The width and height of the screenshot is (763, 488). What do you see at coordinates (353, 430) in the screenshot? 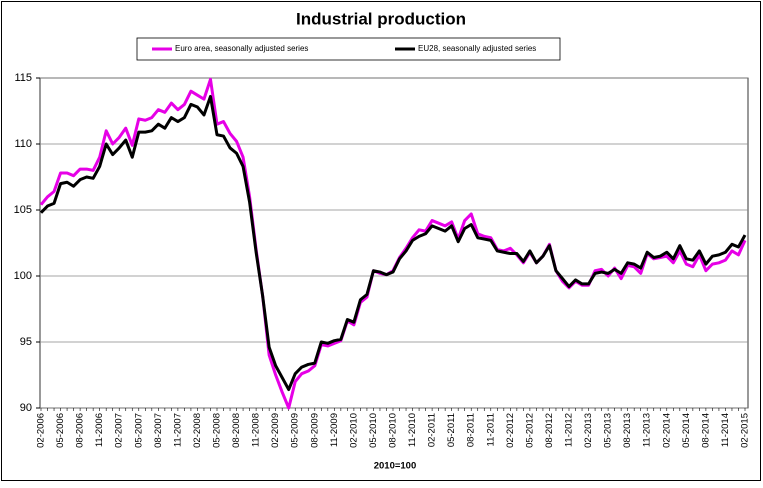
I see `x-tick-label: 02-2010` at bounding box center [353, 430].